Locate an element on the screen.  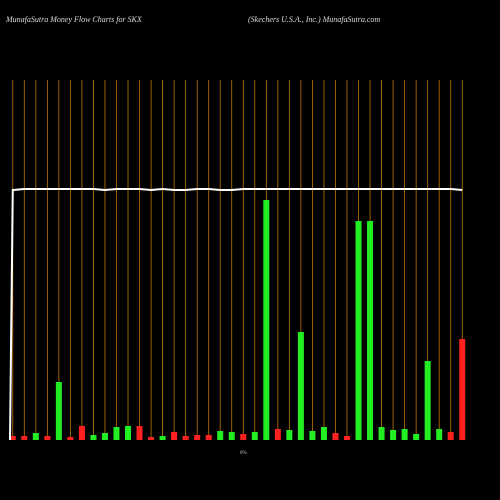
zero-label: 0% is located at coordinates (243, 453).